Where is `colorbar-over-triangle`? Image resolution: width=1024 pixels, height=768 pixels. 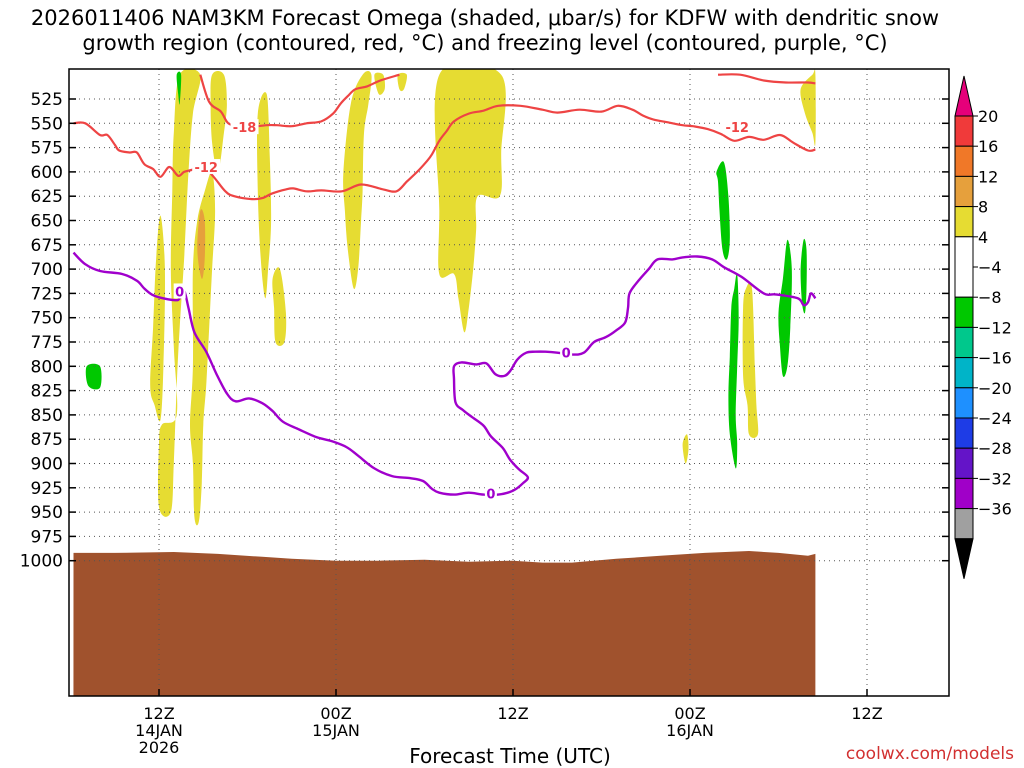 colorbar-over-triangle is located at coordinates (964, 96).